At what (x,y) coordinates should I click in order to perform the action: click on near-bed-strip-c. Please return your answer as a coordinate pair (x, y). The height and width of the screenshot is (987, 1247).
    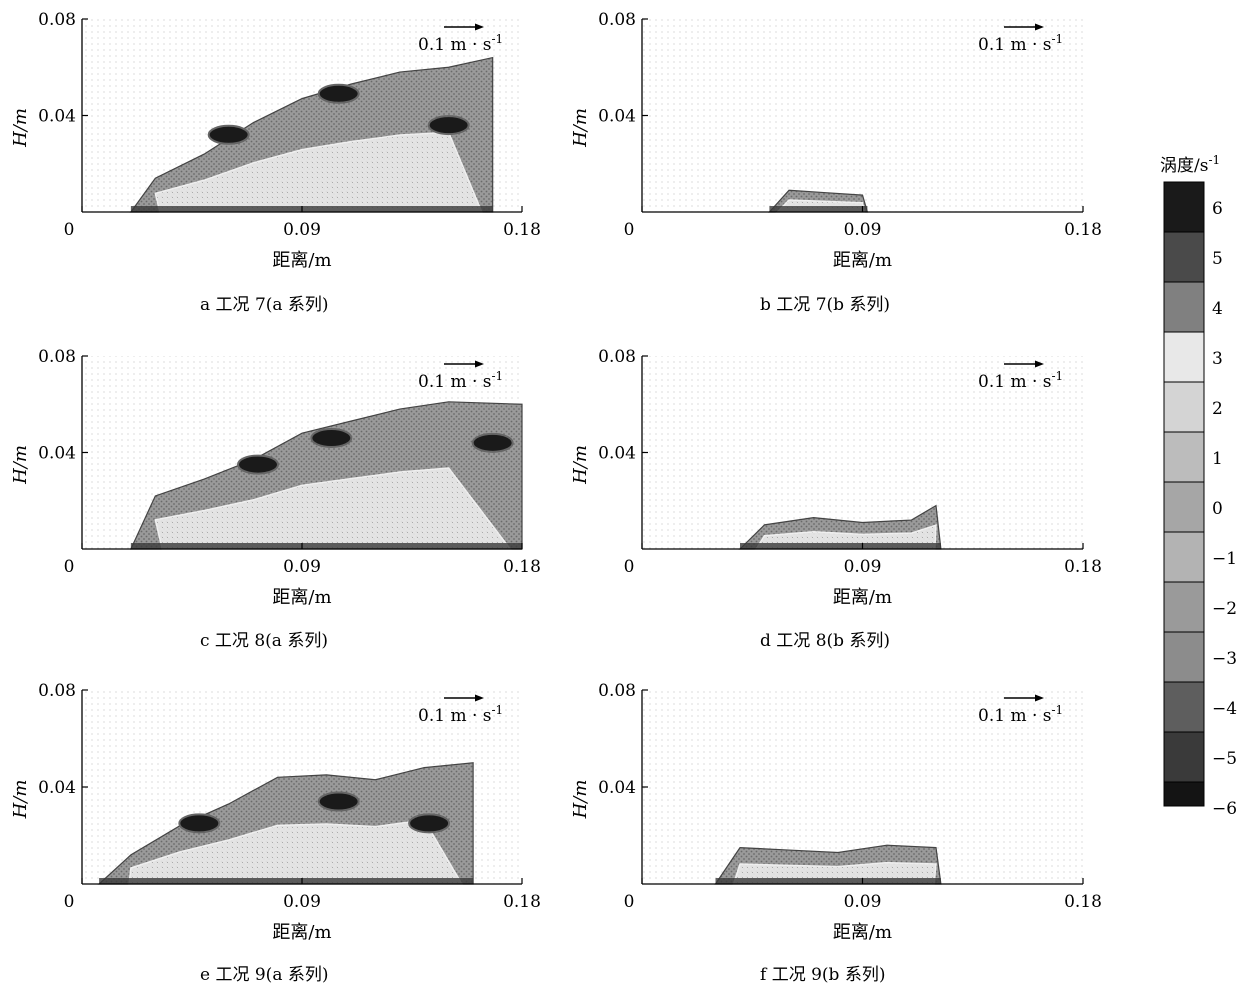
    Looking at the image, I should click on (326, 546).